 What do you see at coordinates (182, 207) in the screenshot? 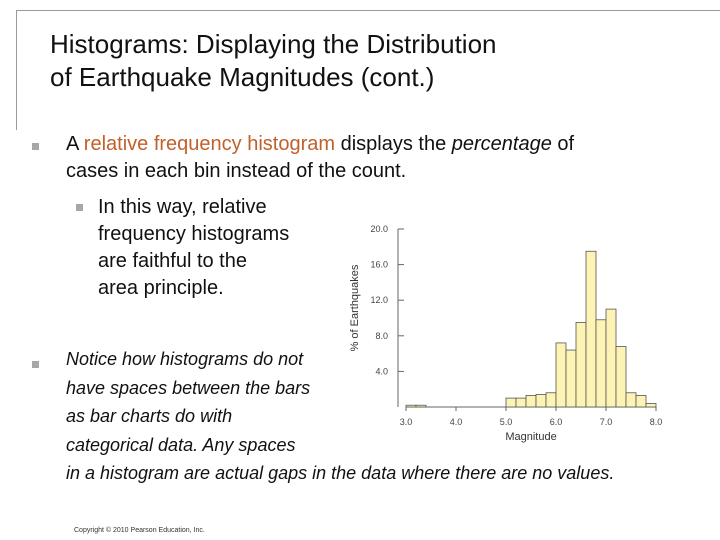
I see `sub-bullet-line-1: In this way, relative` at bounding box center [182, 207].